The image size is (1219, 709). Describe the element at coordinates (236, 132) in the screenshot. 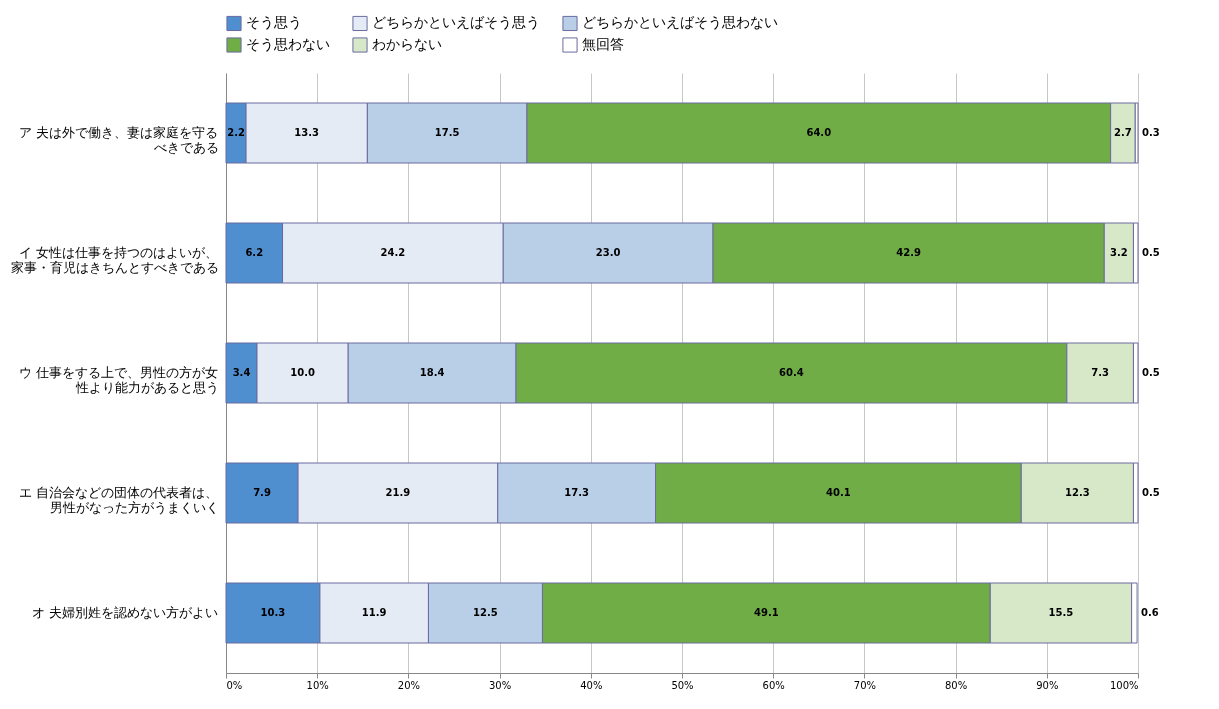

I see `data-label: 2.2` at that location.